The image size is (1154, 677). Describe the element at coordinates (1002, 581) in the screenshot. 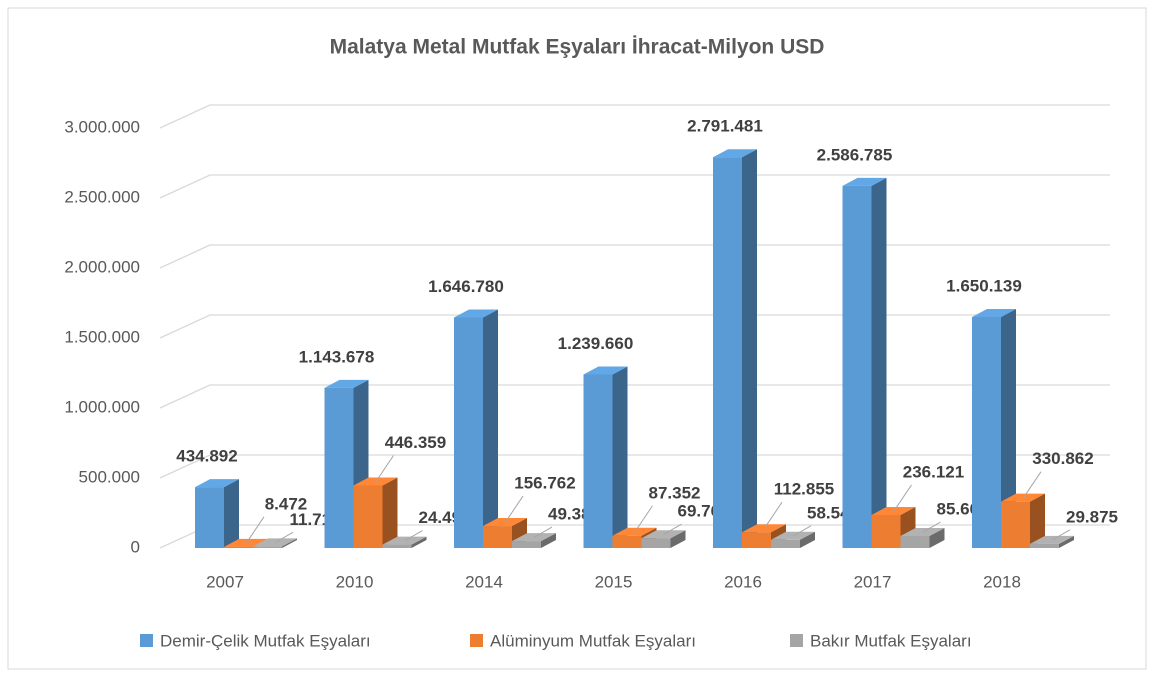

I see `x-tick-label: 2018` at that location.